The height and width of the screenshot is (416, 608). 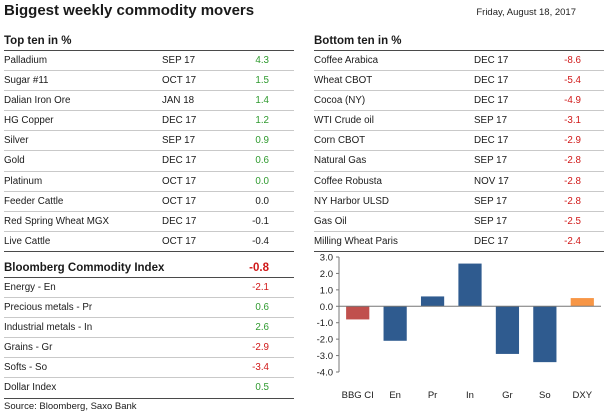 What do you see at coordinates (325, 356) in the screenshot?
I see `y-tick-label: -3.0` at bounding box center [325, 356].